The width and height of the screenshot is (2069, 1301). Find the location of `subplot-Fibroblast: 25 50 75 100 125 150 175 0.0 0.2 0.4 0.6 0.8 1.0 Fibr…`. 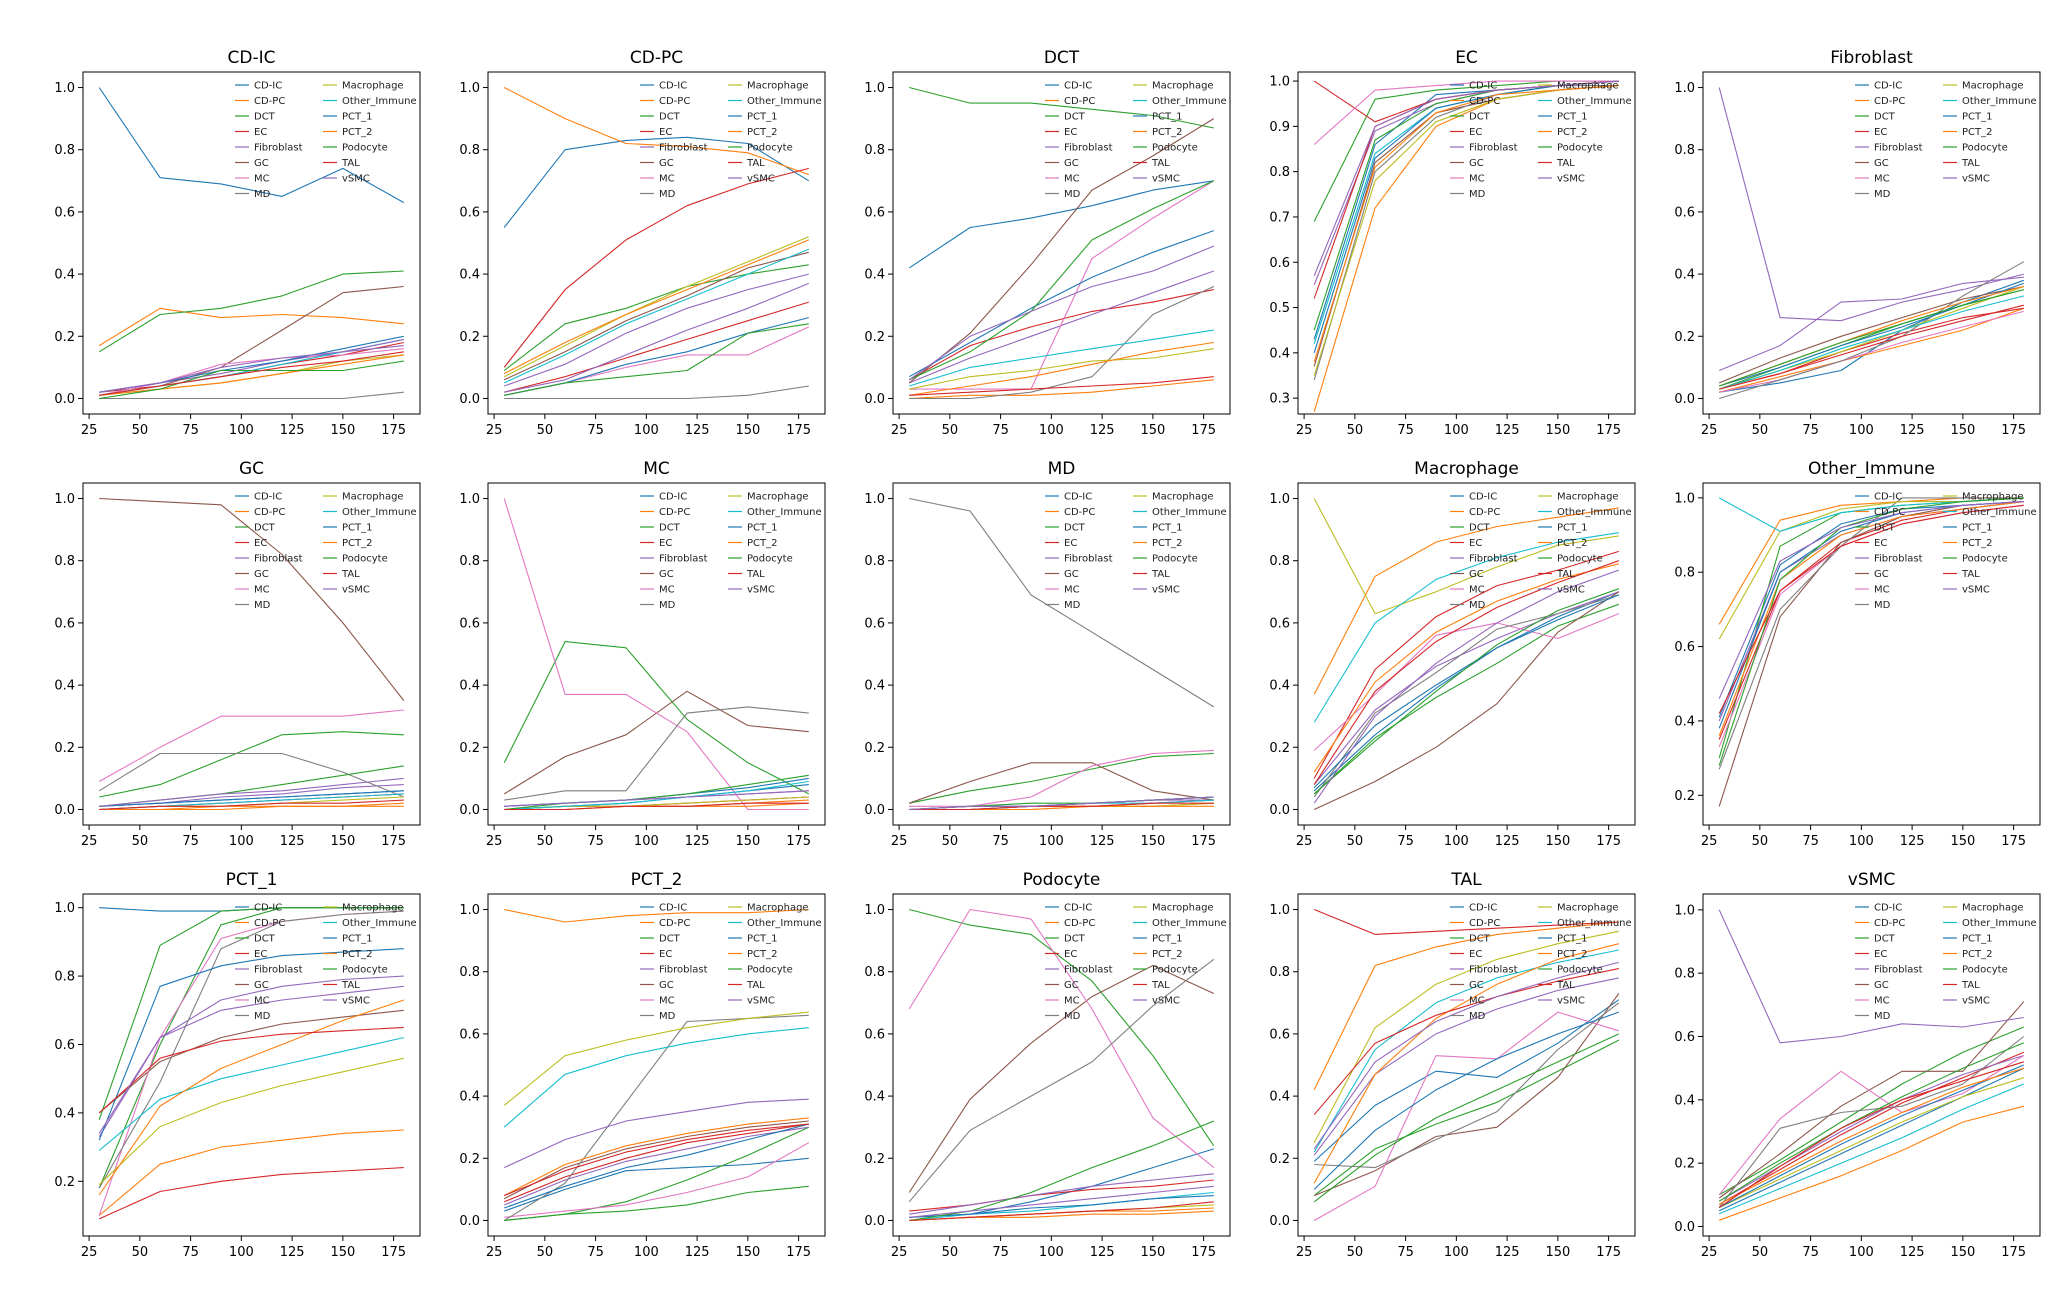

subplot-Fibroblast: 25 50 75 100 125 150 175 0.0 0.2 0.4 0.6 0.8 1.0 Fibr… is located at coordinates (1857, 243).